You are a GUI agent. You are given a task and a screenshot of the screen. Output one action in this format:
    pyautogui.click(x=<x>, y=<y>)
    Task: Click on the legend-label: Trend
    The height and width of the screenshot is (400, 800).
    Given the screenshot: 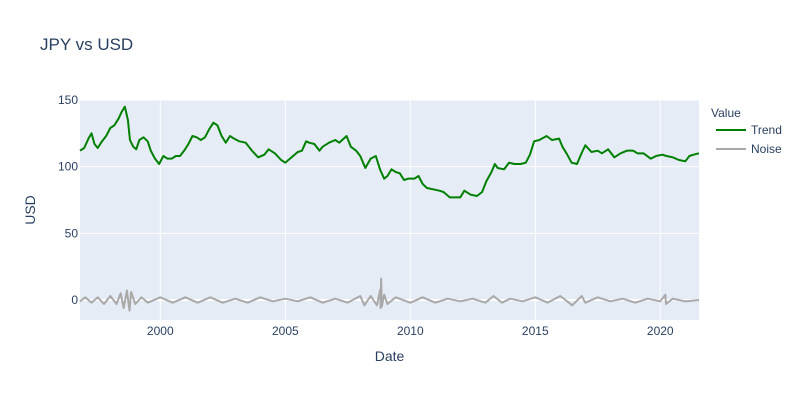 What is the action you would take?
    pyautogui.click(x=766, y=130)
    